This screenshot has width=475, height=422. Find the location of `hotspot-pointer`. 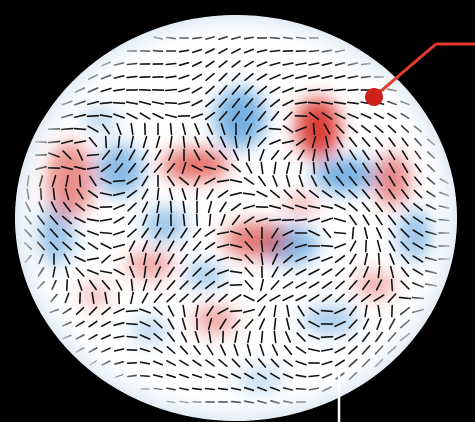

hotspot-pointer is located at coordinates (420, 74).